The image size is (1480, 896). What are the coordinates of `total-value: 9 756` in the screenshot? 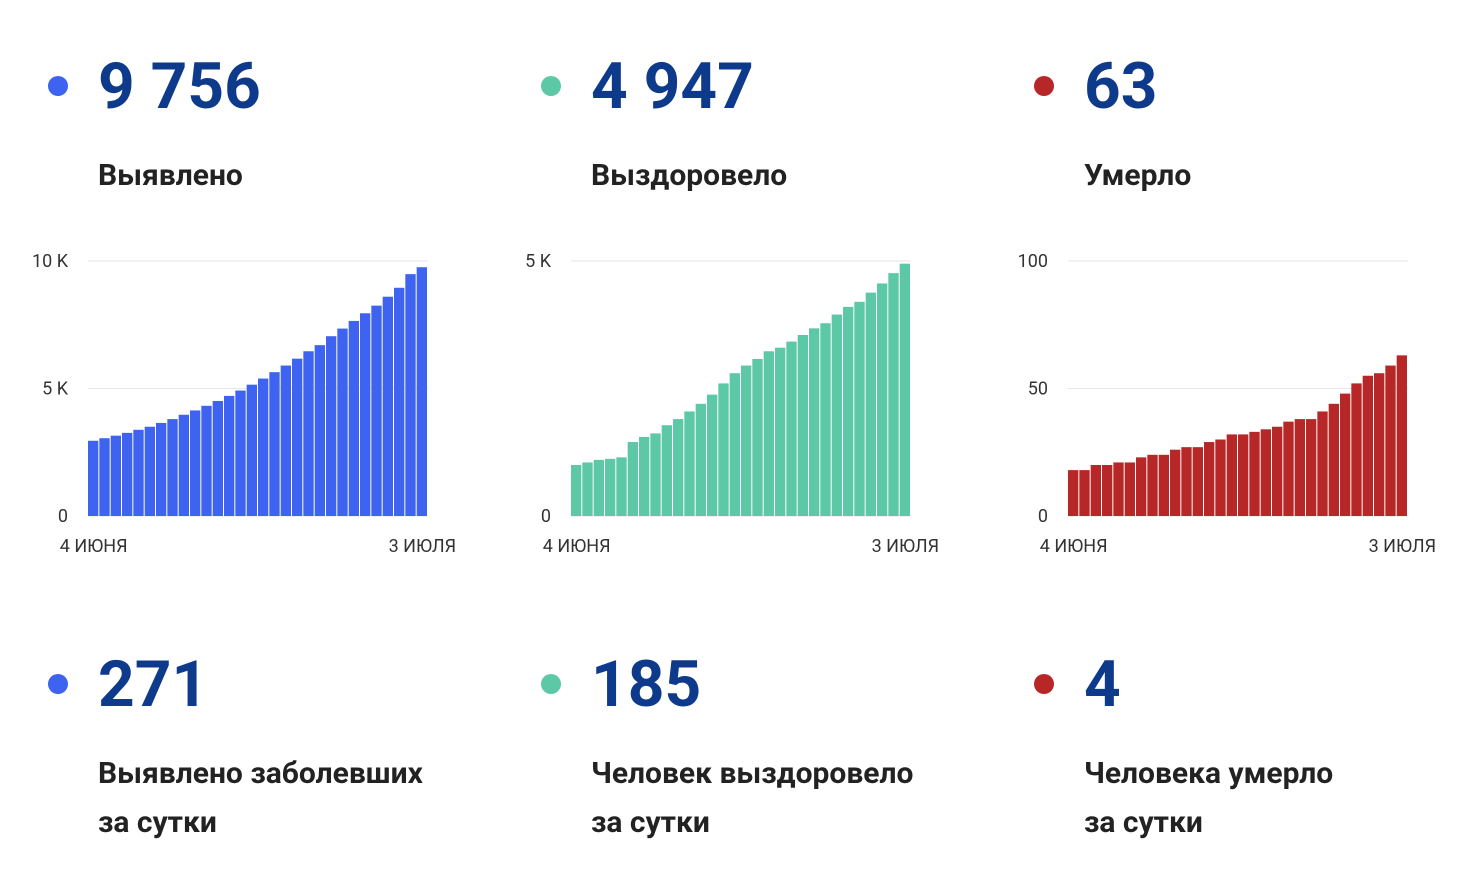 It's located at (179, 86).